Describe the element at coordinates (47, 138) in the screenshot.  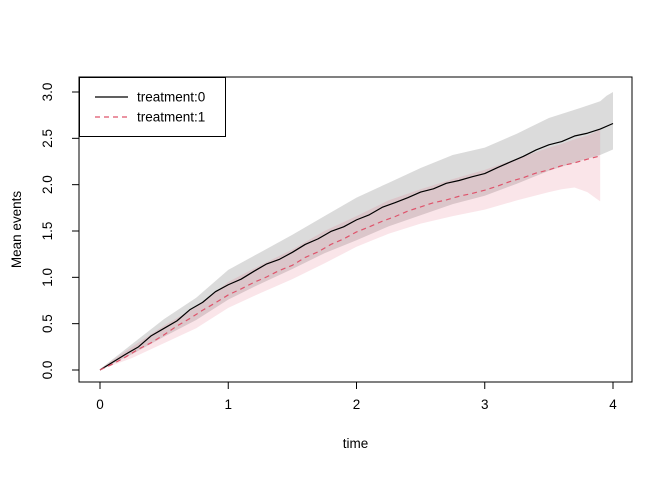
I see `y-tick-label: 2.5` at that location.